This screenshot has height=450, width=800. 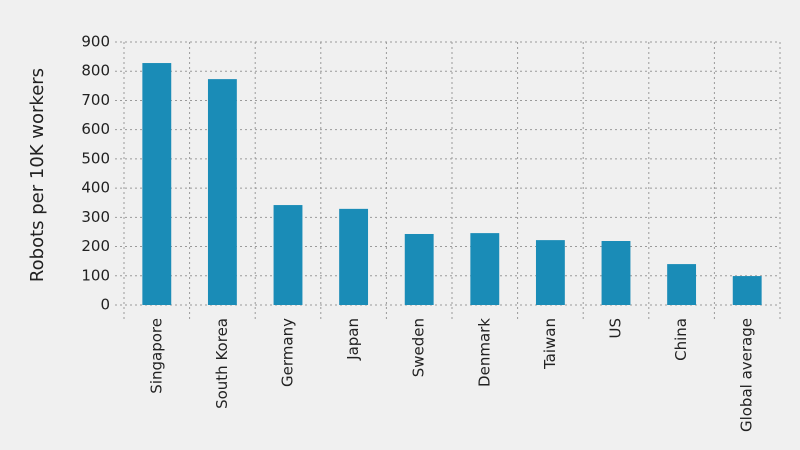 I want to click on x-tick-label: Denmark, so click(x=484, y=352).